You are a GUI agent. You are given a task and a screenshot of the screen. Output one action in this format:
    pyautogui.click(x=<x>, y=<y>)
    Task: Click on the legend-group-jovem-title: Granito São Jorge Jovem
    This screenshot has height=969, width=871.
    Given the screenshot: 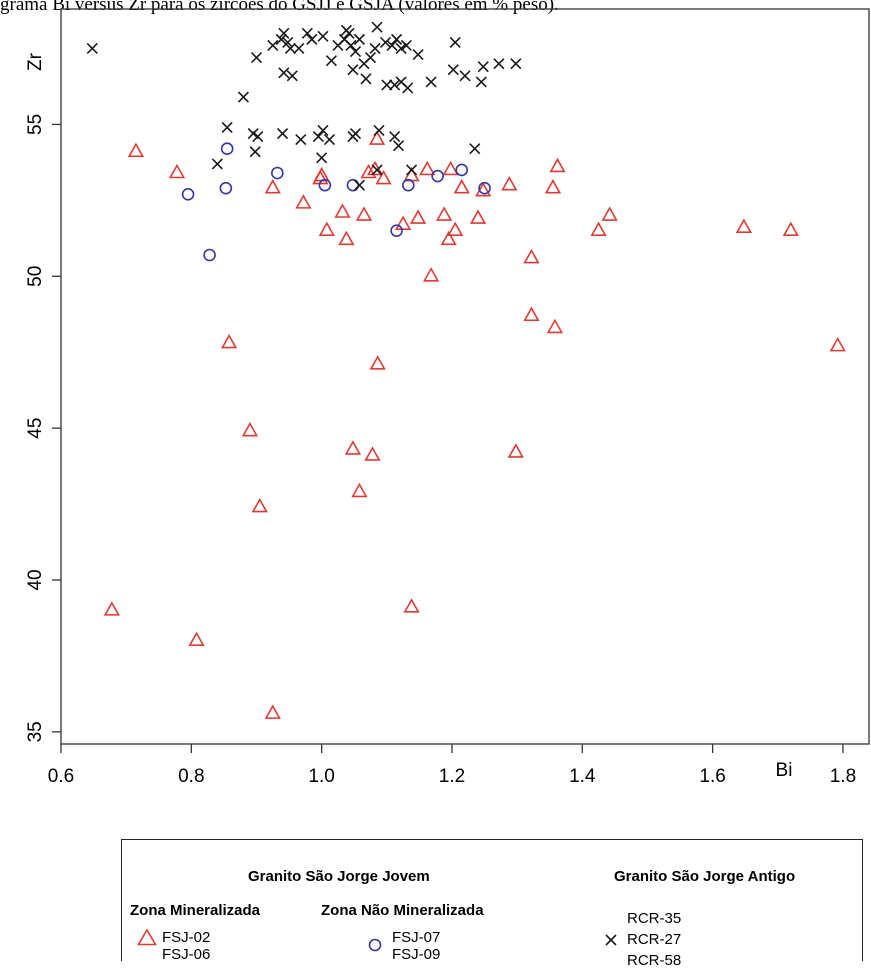 What is the action you would take?
    pyautogui.click(x=339, y=876)
    